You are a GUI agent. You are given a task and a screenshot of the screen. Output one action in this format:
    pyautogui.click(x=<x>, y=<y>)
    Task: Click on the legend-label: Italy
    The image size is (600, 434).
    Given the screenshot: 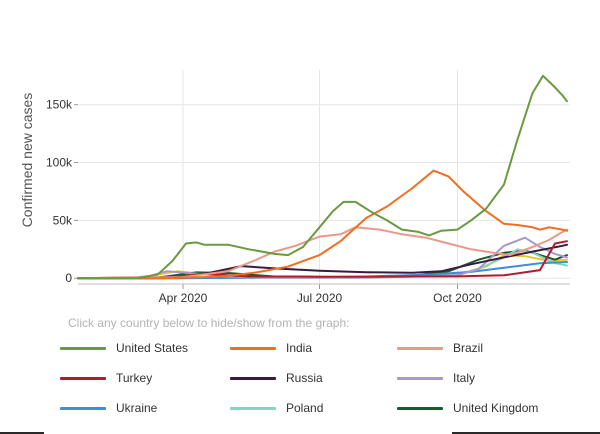 What is the action you would take?
    pyautogui.click(x=464, y=378)
    